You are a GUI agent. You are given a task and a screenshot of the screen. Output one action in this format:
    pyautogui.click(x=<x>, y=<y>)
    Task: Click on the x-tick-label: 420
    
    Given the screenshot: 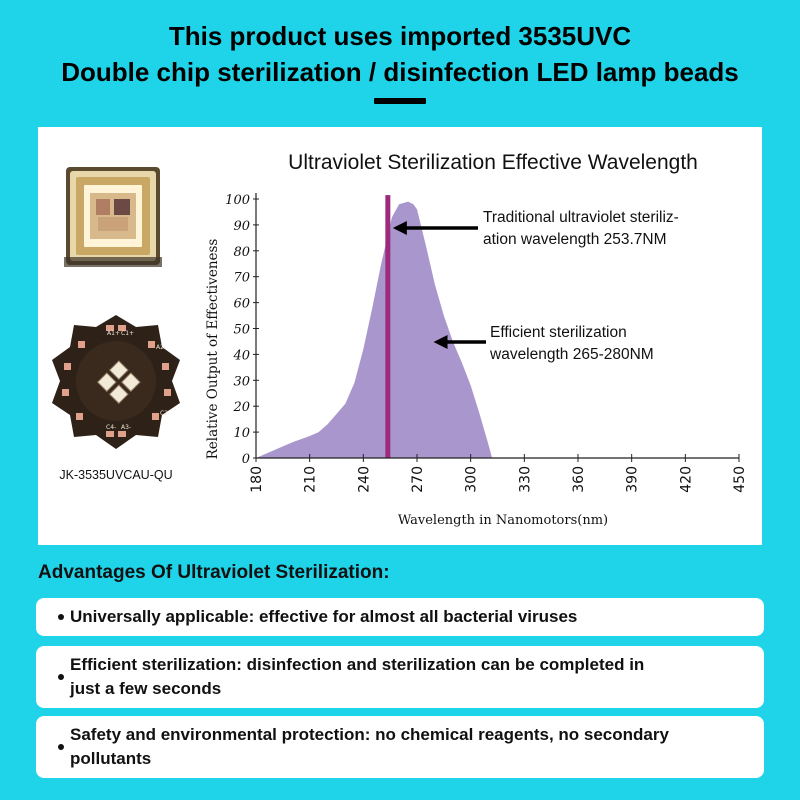 What is the action you would take?
    pyautogui.click(x=686, y=479)
    